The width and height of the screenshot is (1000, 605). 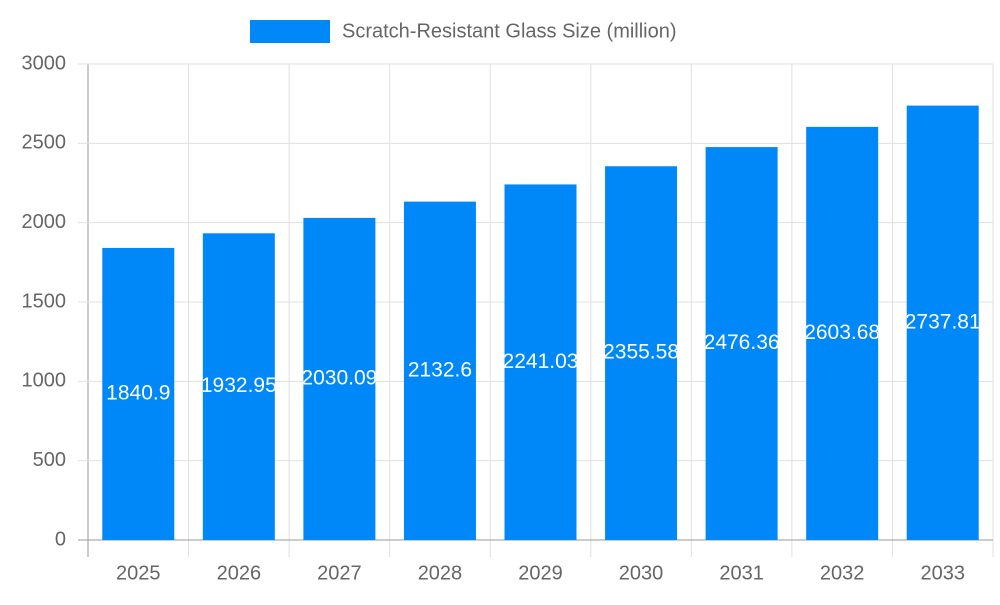 What do you see at coordinates (290, 31) in the screenshot?
I see `legend-swatch` at bounding box center [290, 31].